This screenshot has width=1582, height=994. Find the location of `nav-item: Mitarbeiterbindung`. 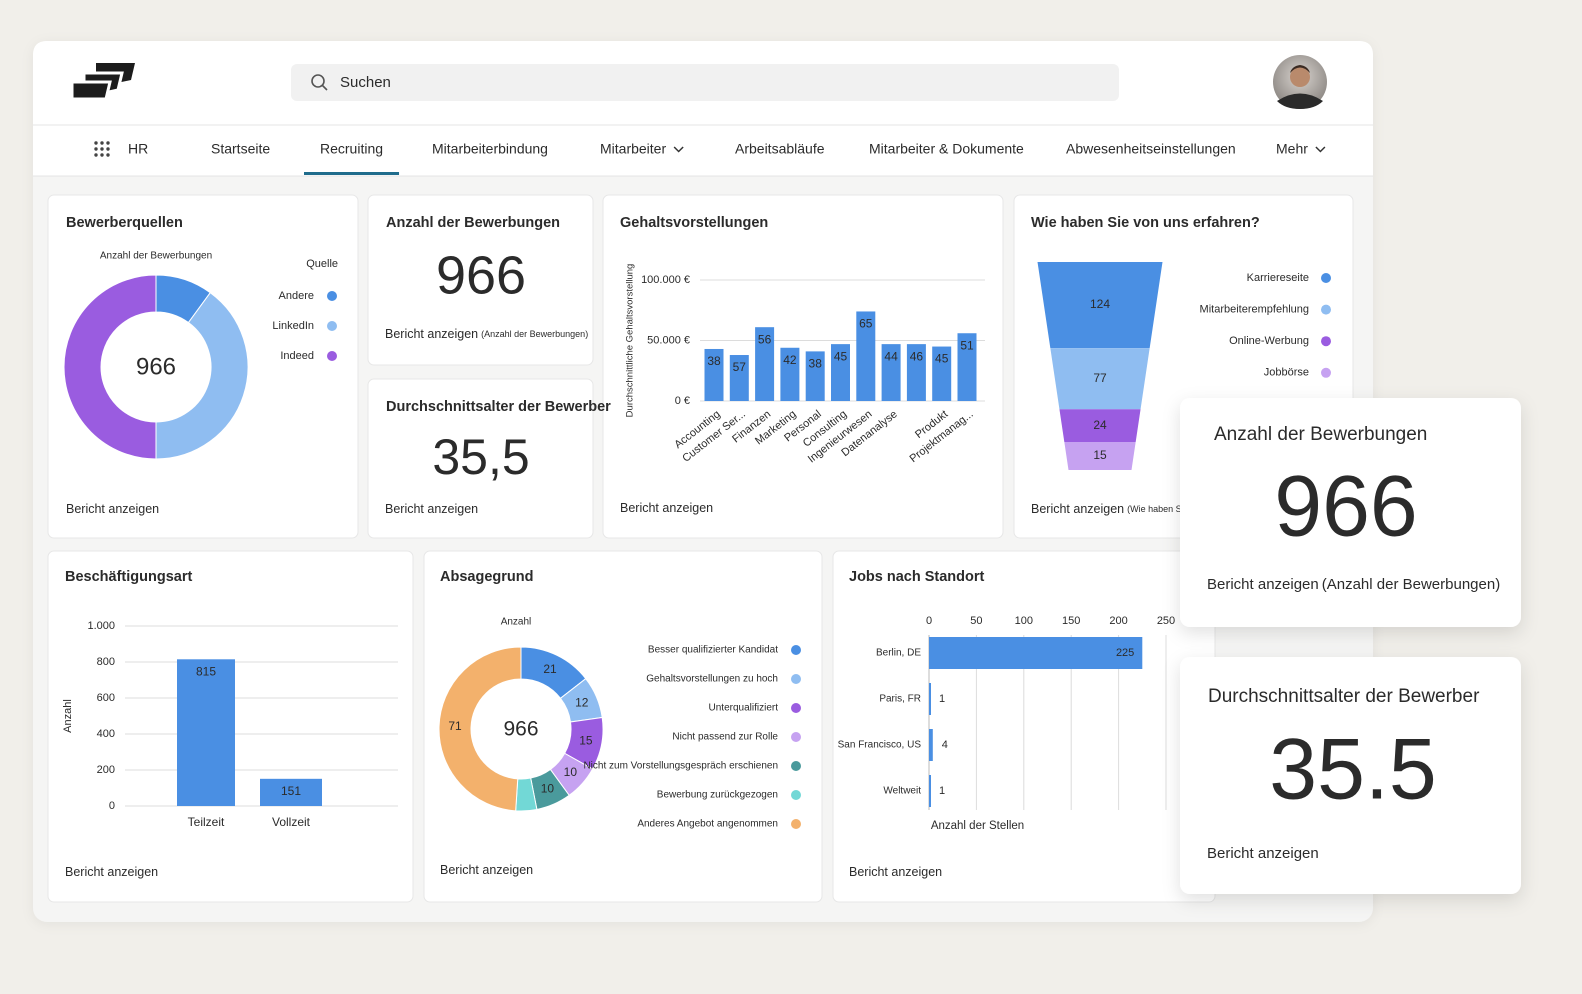

nav-item: Mitarbeiterbindung is located at coordinates (490, 149).